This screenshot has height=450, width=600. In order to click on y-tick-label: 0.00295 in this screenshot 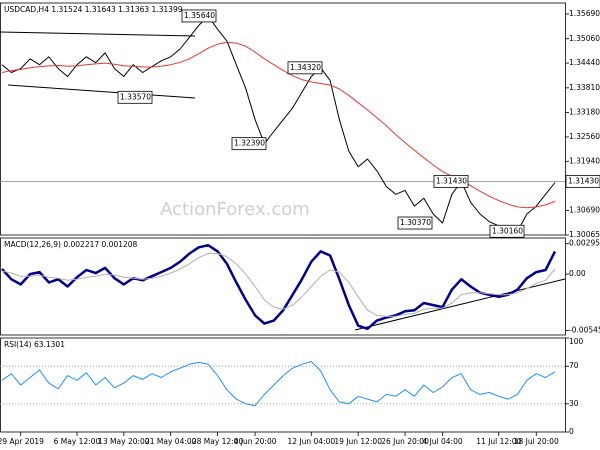, I will do `click(584, 243)`.